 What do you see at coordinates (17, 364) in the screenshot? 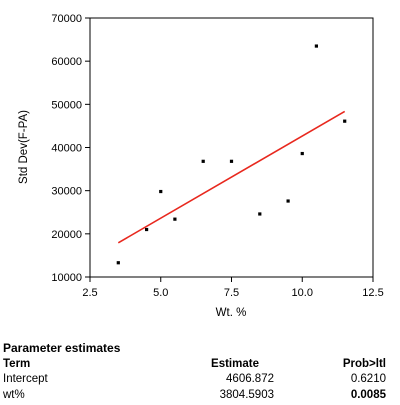
I see `header-term: Term` at bounding box center [17, 364].